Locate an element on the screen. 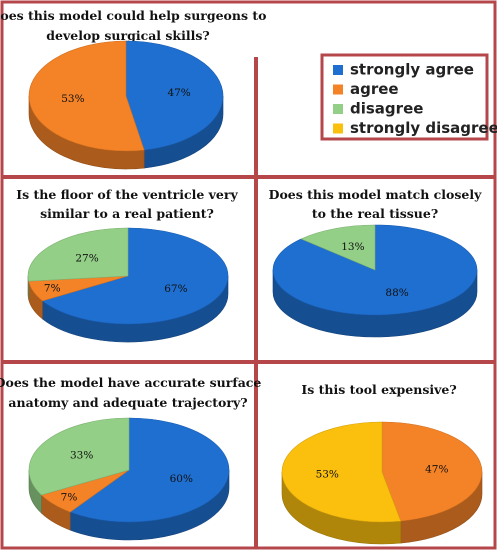 The image size is (497, 550). chart-title-line: Is the floor of the ventricle very is located at coordinates (127, 194).